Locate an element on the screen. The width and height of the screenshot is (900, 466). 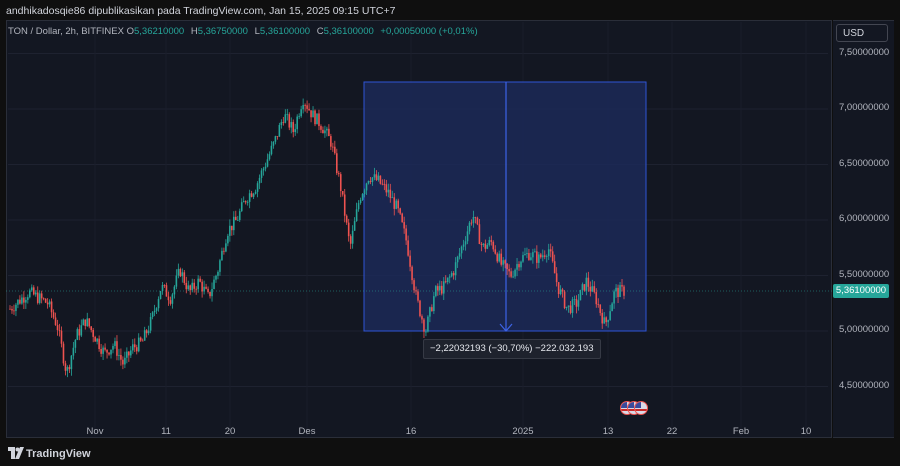
price-axis is located at coordinates (863, 229).